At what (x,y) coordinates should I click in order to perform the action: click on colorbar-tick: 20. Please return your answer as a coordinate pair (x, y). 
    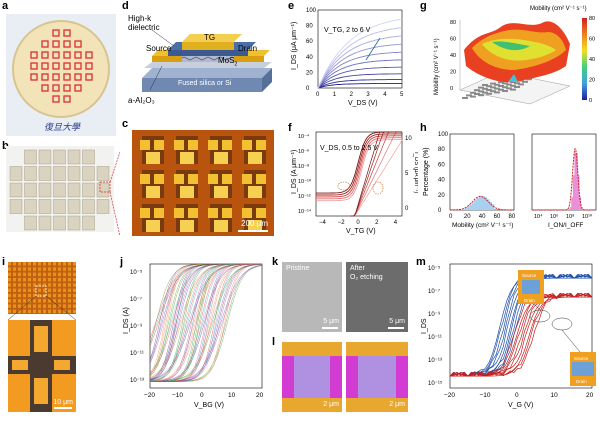
    Looking at the image, I should click on (592, 81).